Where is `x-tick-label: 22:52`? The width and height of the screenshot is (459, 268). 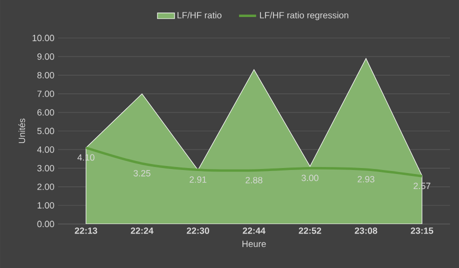 x-tick-label: 22:52 is located at coordinates (310, 231).